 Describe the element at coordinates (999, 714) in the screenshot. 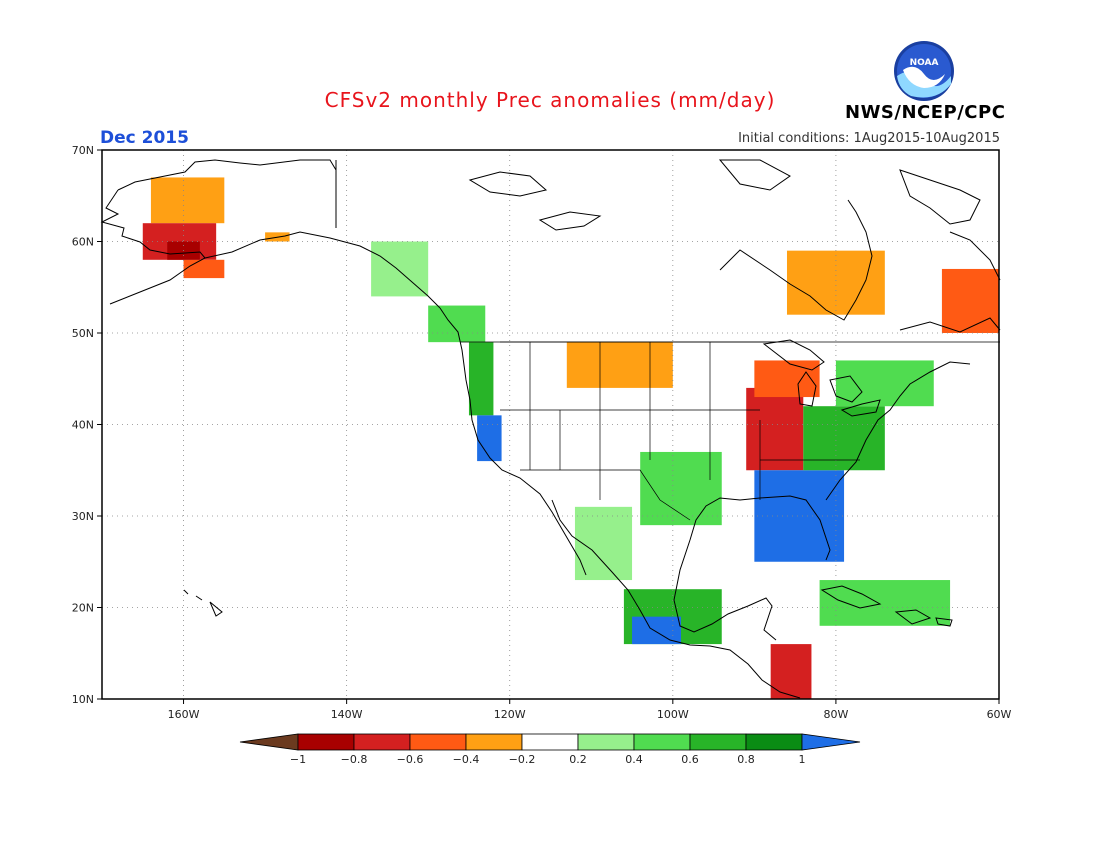

I see `lon-tick-label-5: 60W` at that location.